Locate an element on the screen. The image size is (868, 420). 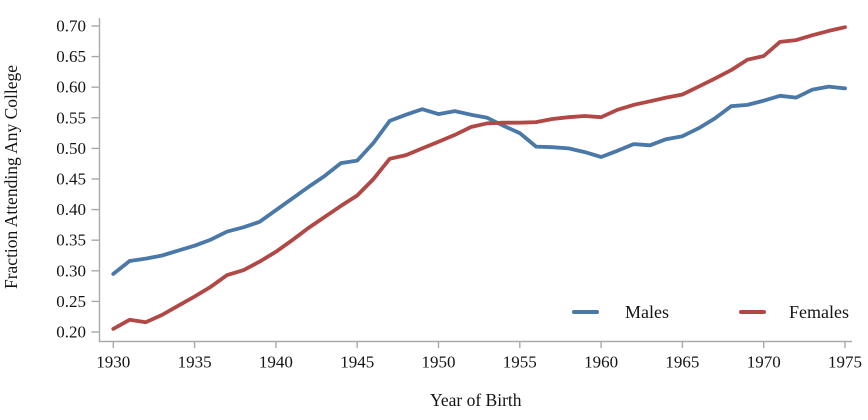
x-tick-label: 1945 is located at coordinates (357, 362).